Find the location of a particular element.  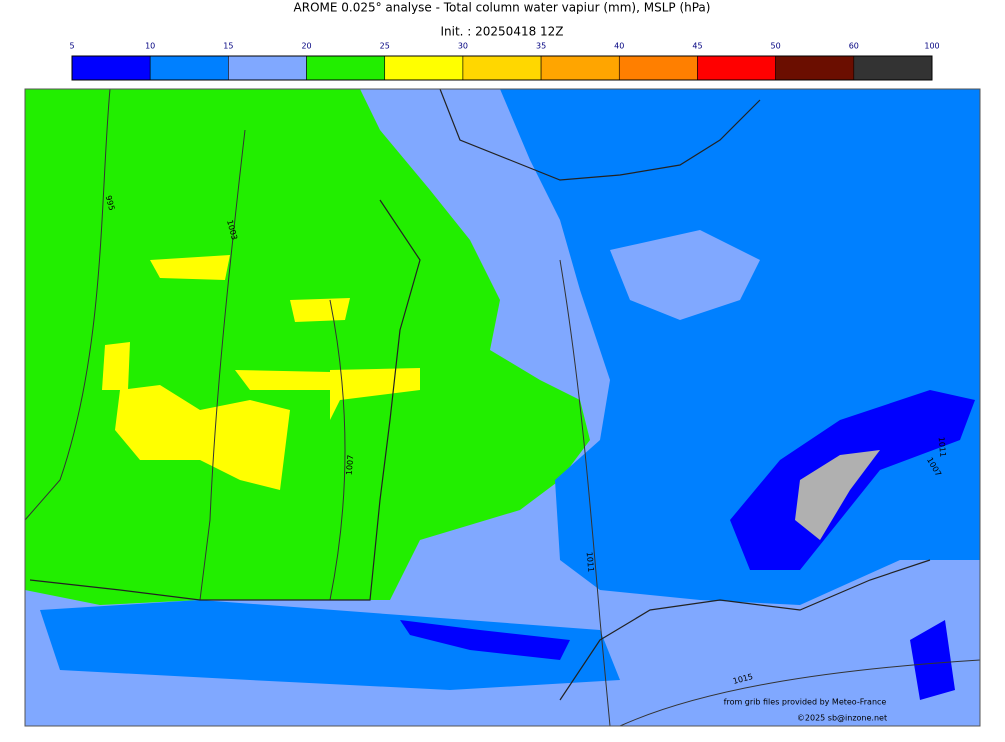

colorbar-tick-label: 5 is located at coordinates (71, 46).